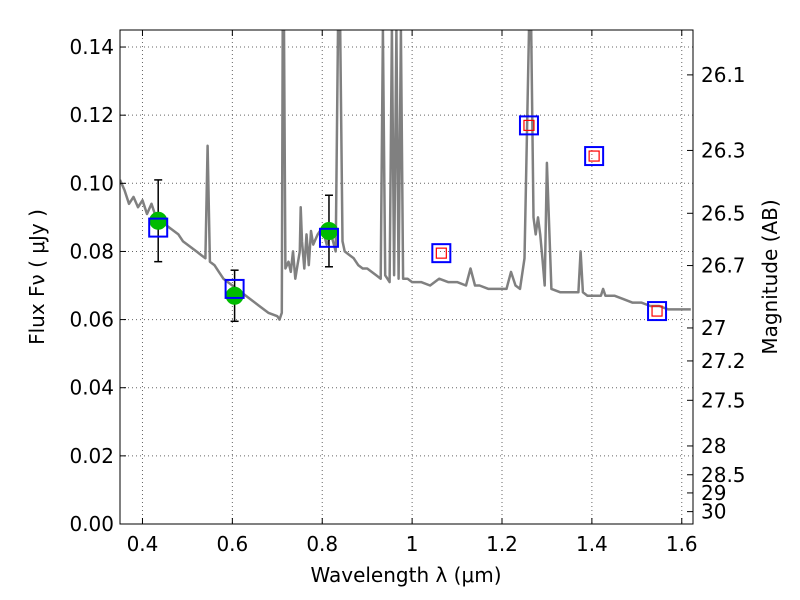 Image resolution: width=800 pixels, height=600 pixels. I want to click on y2-tick-label: 30, so click(713, 512).